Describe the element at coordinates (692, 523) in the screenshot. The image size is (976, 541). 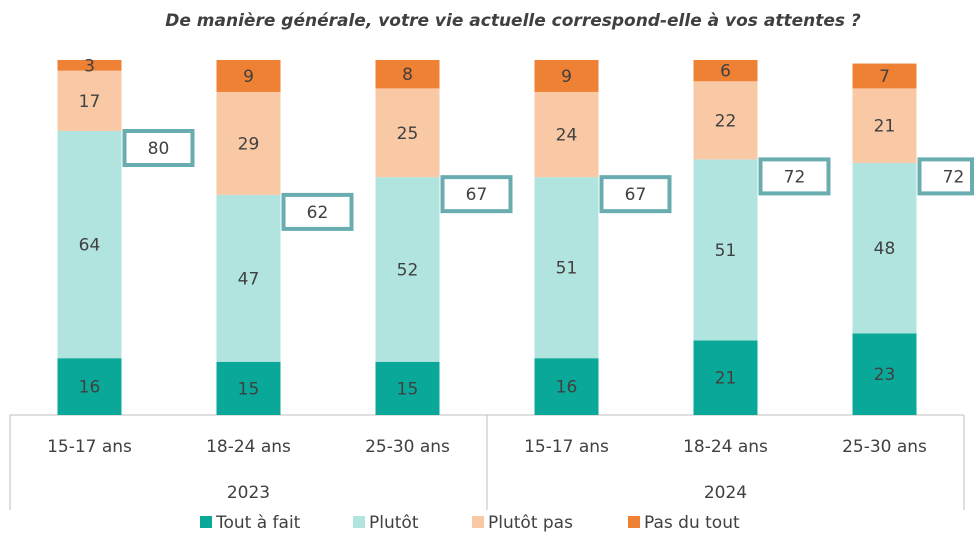
I see `legend-label: Pas du tout` at that location.